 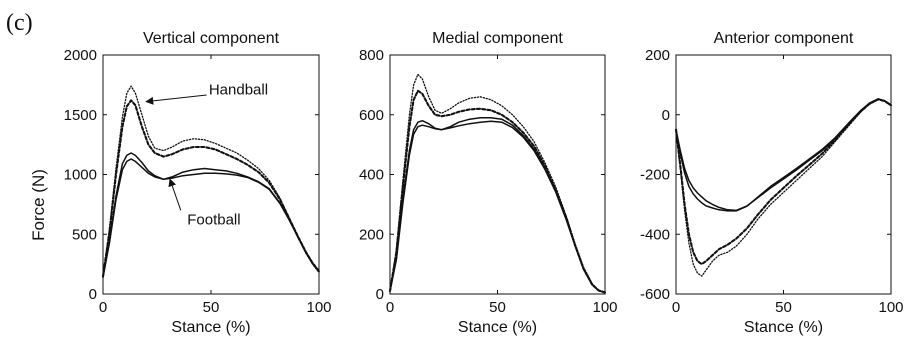 What do you see at coordinates (655, 175) in the screenshot?
I see `y-tick-label: -200` at bounding box center [655, 175].